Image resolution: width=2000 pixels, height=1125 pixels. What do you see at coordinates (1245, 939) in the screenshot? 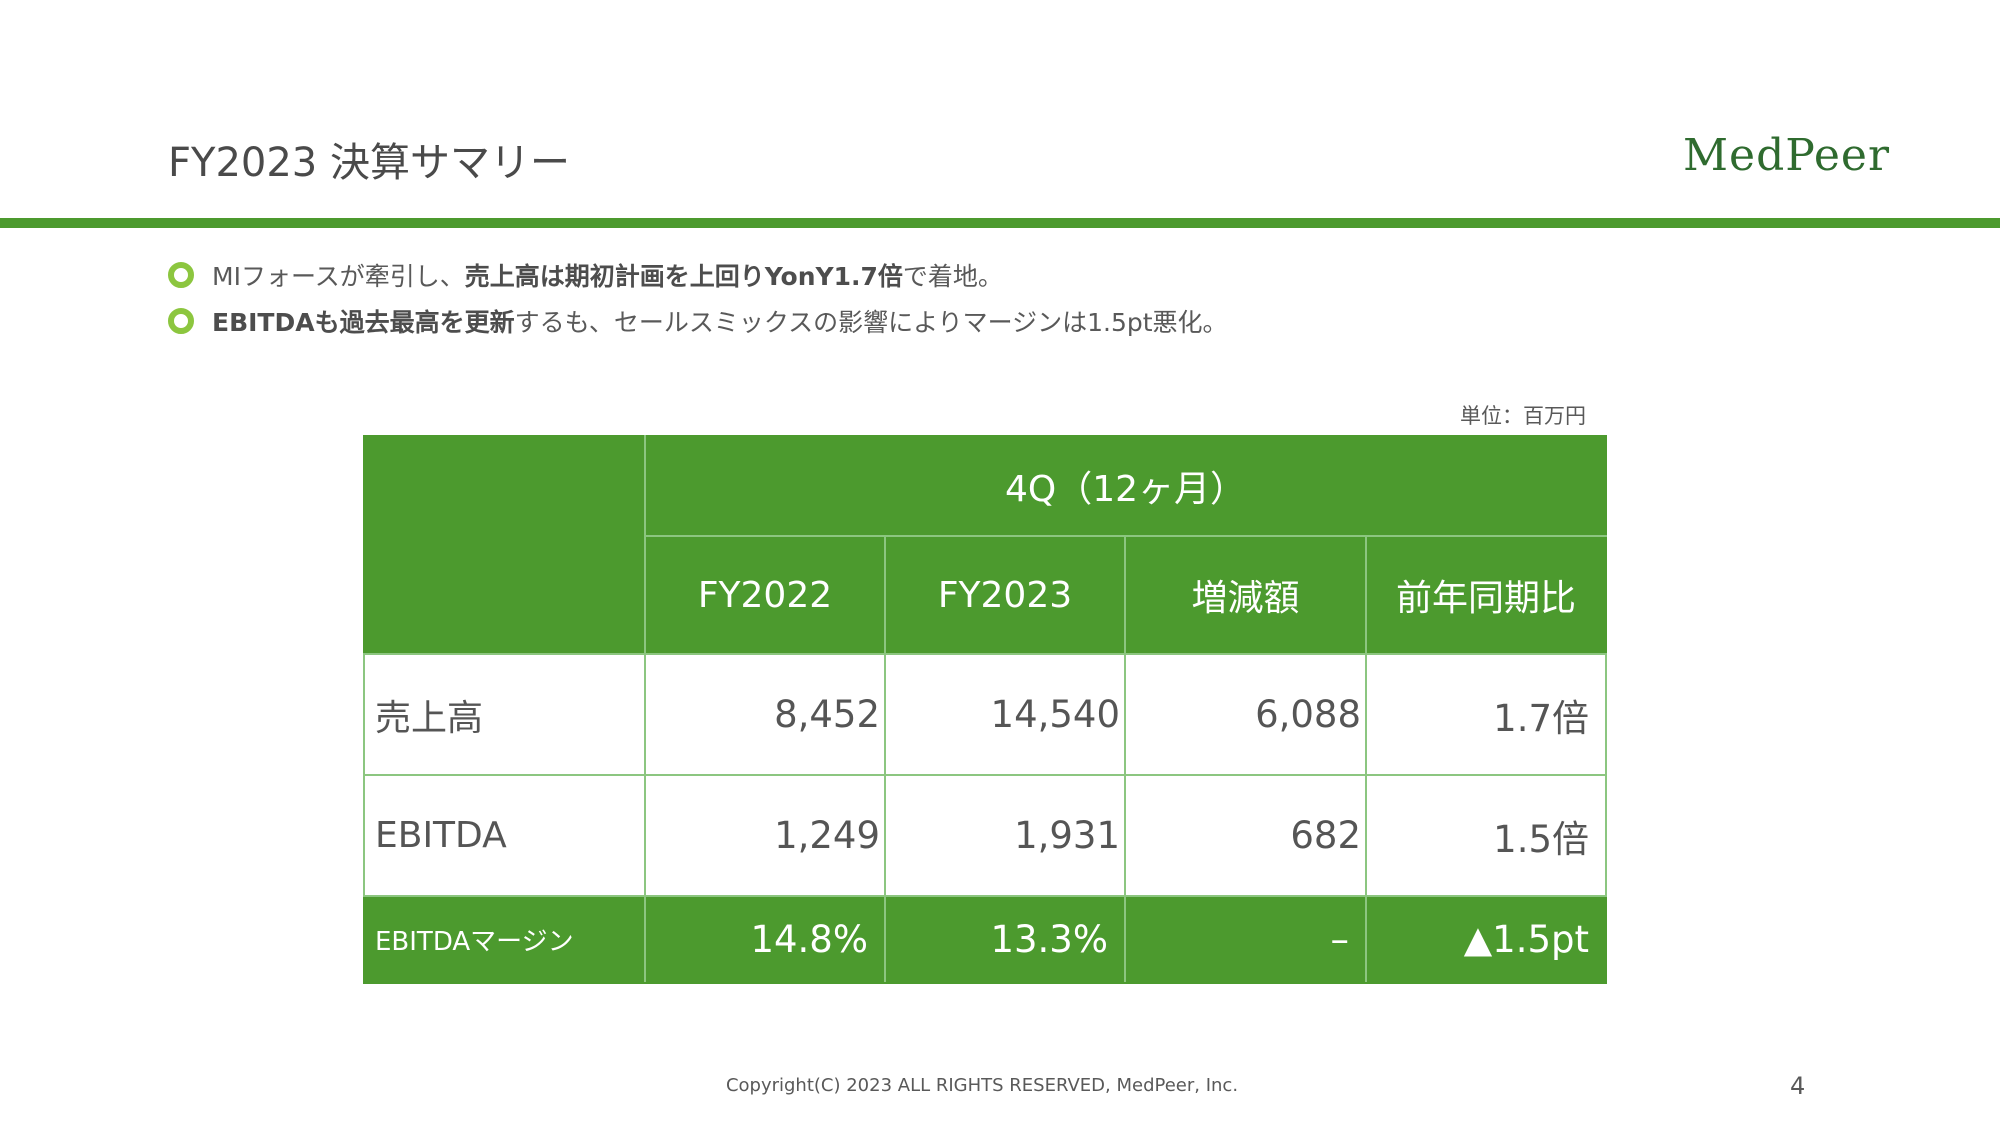
I see `table-cell: –` at bounding box center [1245, 939].